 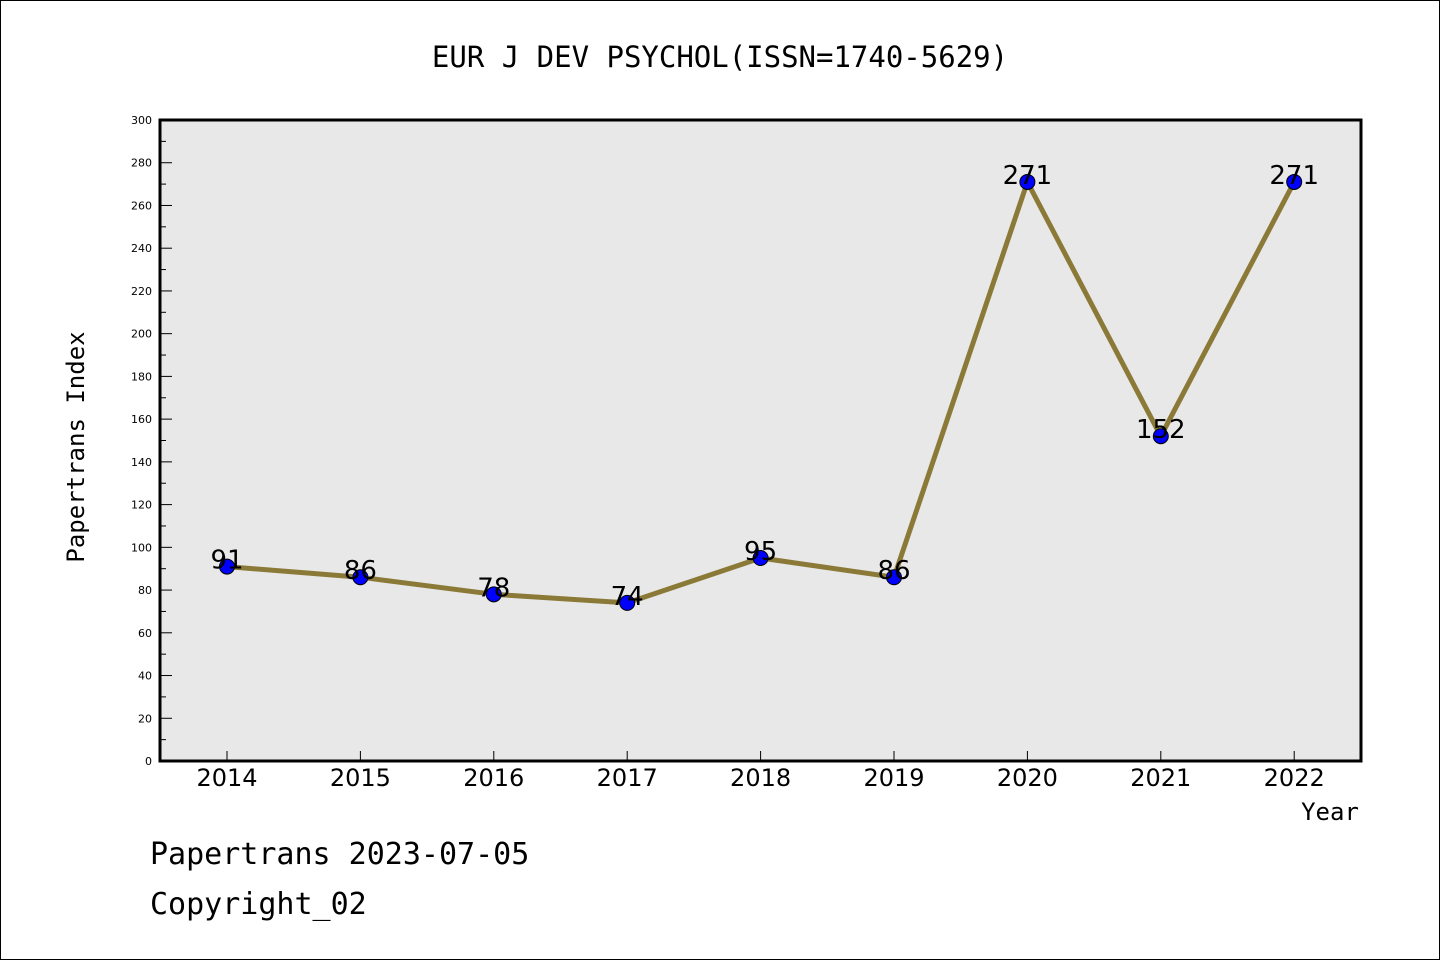 I want to click on x-tick-label: 2022, so click(x=1294, y=778).